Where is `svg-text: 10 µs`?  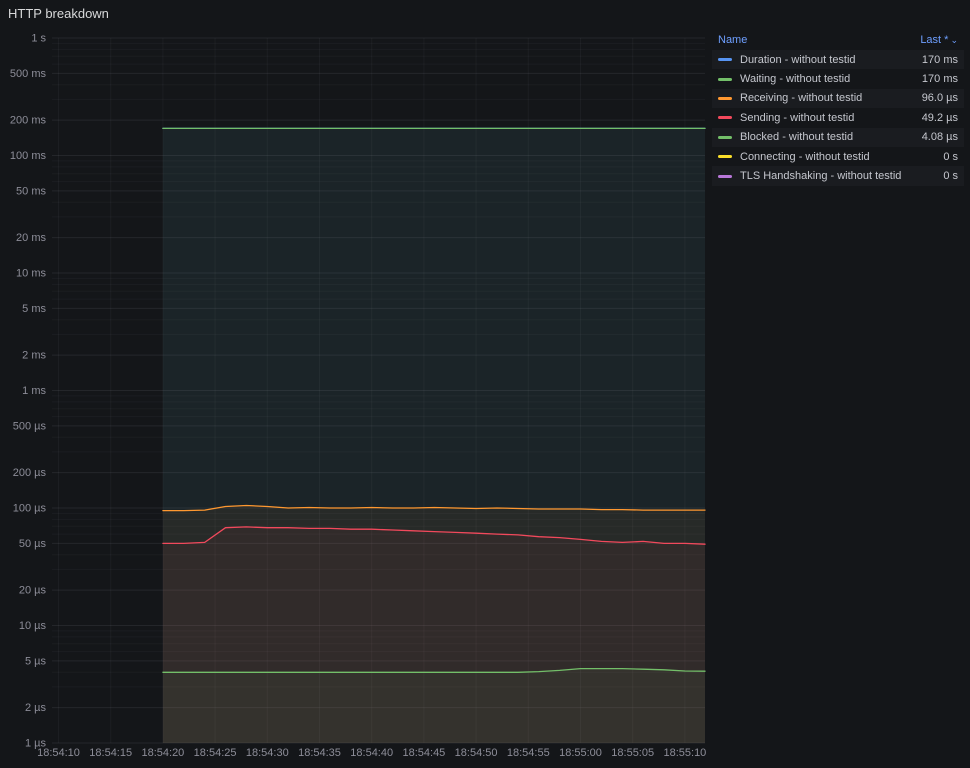 svg-text: 10 µs is located at coordinates (33, 626).